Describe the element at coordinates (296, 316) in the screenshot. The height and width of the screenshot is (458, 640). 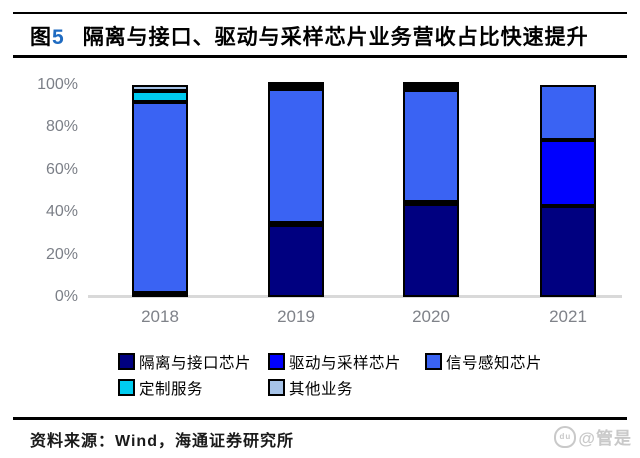
I see `x-tick-label: 2019` at that location.